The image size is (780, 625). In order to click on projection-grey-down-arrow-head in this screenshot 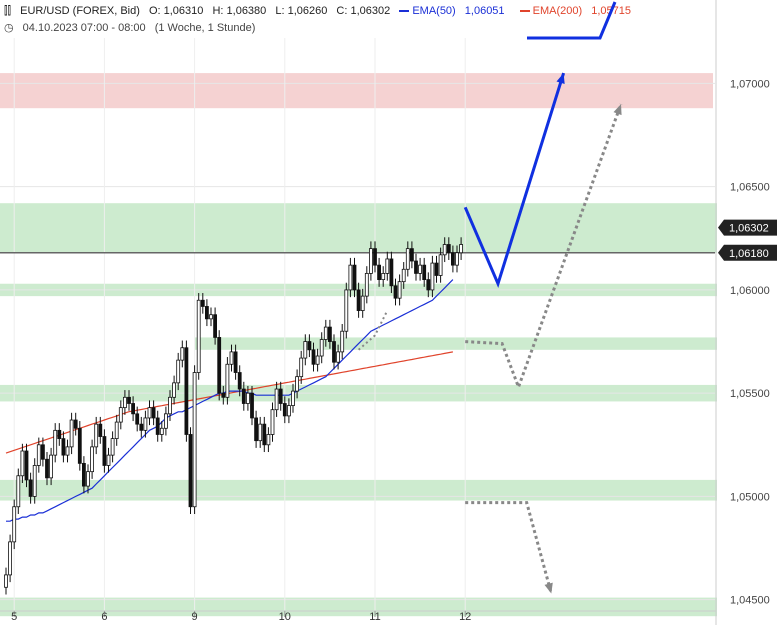, I will do `click(548, 588)`.